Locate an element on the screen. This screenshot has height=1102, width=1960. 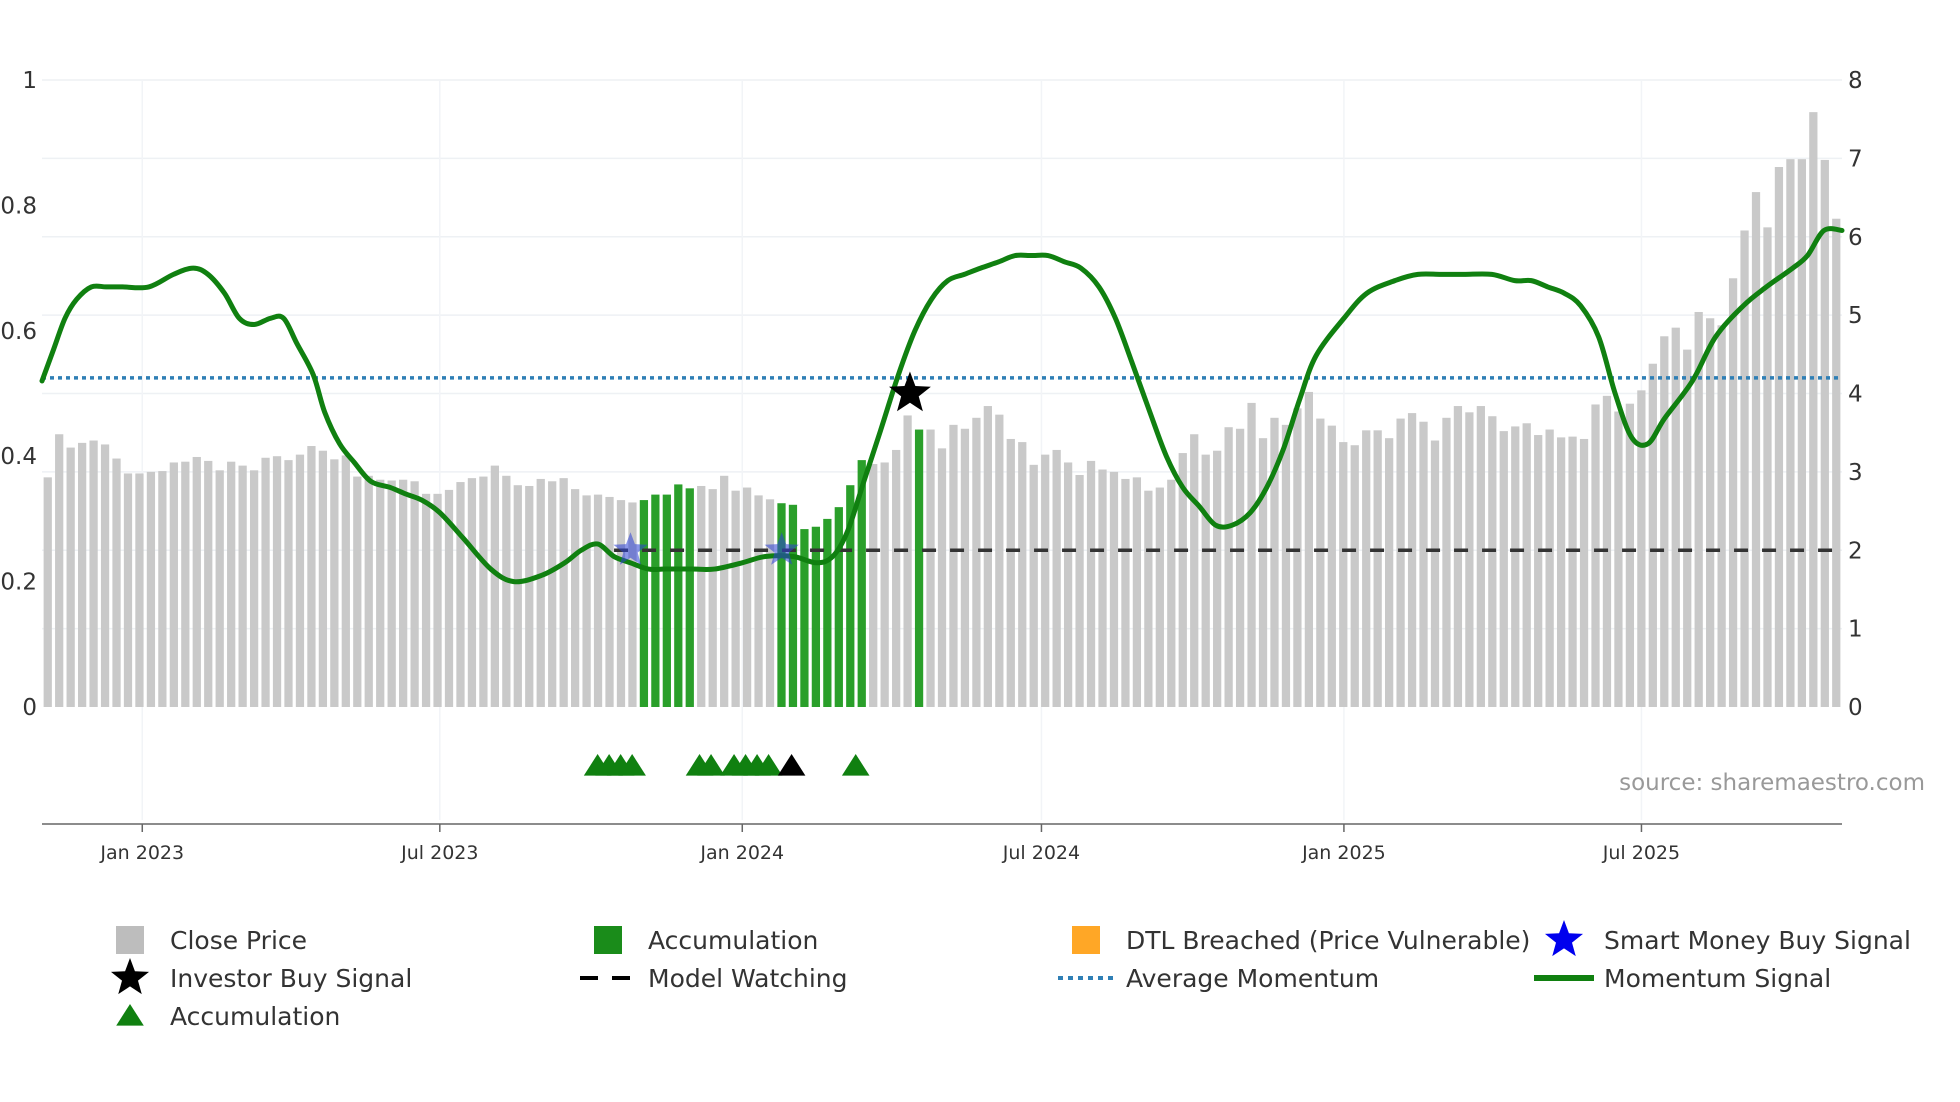
y-right-tick-label: 1 is located at coordinates (1855, 630).